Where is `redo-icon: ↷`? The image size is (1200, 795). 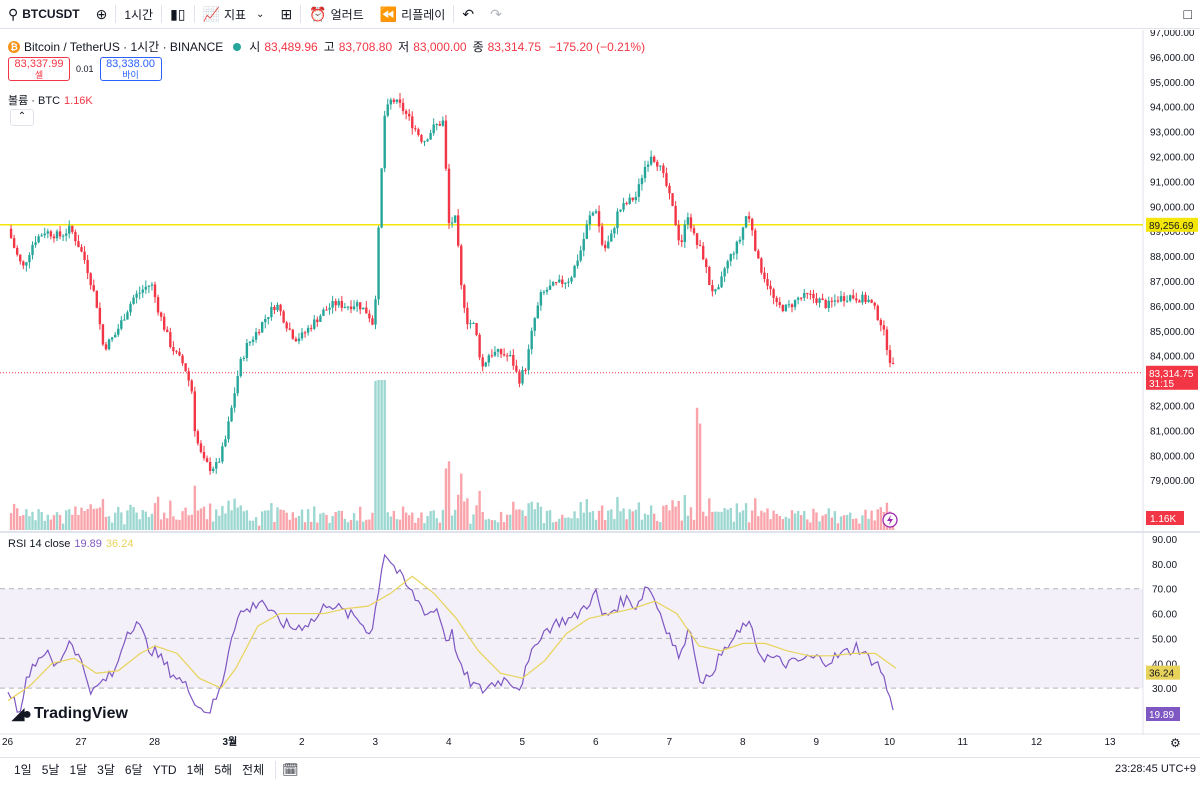
redo-icon: ↷ is located at coordinates (496, 13).